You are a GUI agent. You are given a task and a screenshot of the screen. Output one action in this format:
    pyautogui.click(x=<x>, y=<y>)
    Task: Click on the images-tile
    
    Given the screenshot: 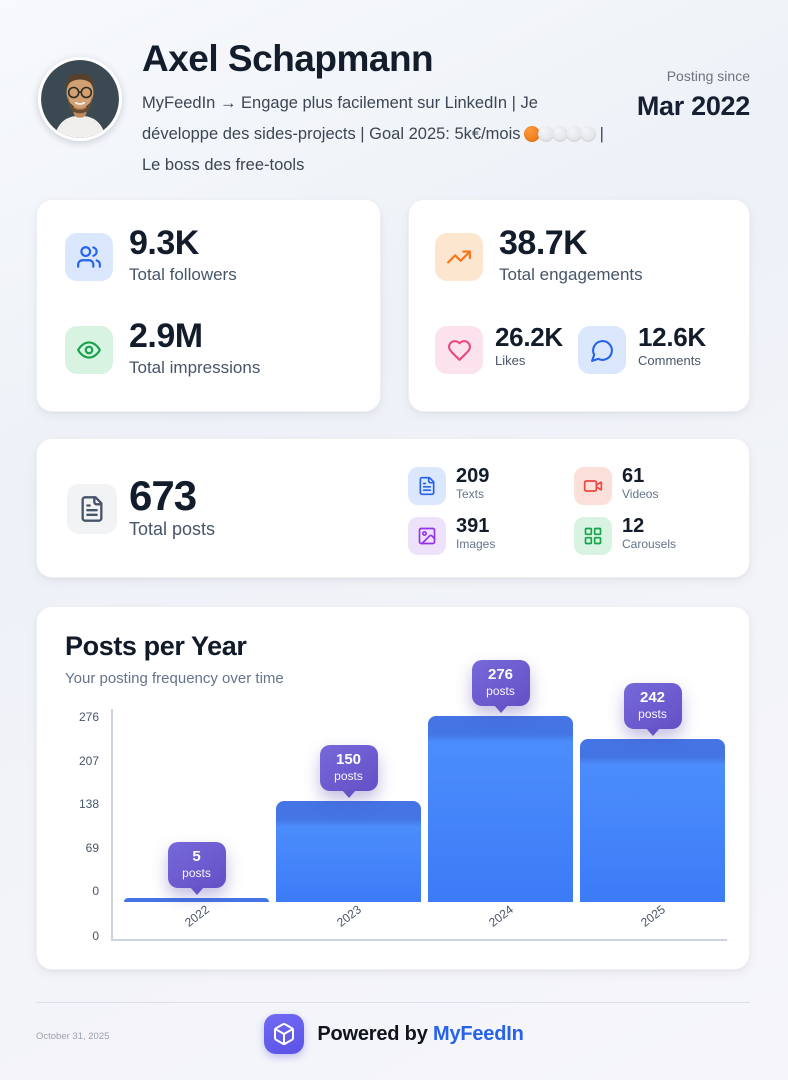 What is the action you would take?
    pyautogui.click(x=427, y=536)
    